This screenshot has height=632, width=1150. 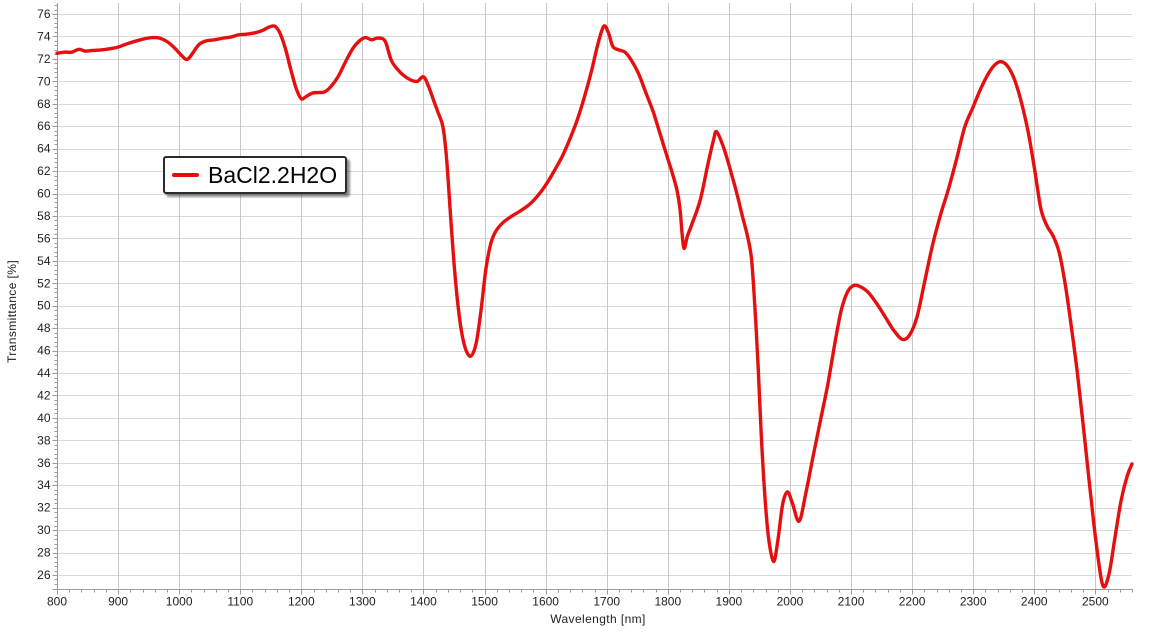 I want to click on y-tick-label: 42, so click(x=44, y=395).